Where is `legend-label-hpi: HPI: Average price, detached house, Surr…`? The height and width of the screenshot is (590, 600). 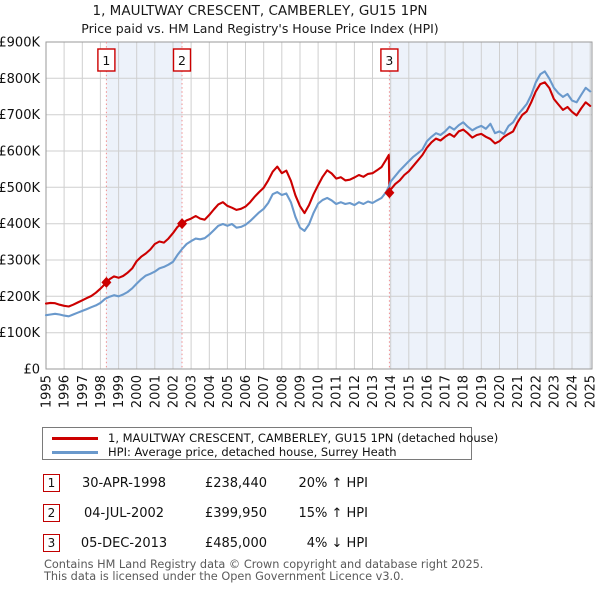
legend-label-hpi: HPI: Average price, detached house, Surr… is located at coordinates (252, 452).